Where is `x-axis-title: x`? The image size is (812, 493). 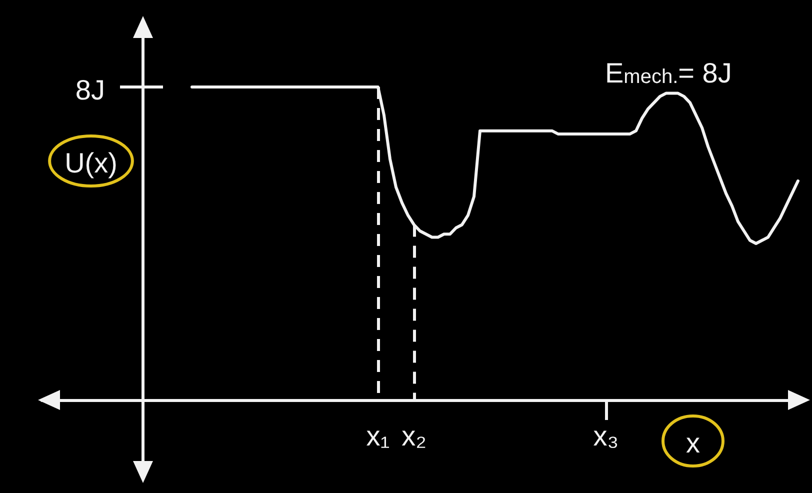 x-axis-title: x is located at coordinates (693, 443).